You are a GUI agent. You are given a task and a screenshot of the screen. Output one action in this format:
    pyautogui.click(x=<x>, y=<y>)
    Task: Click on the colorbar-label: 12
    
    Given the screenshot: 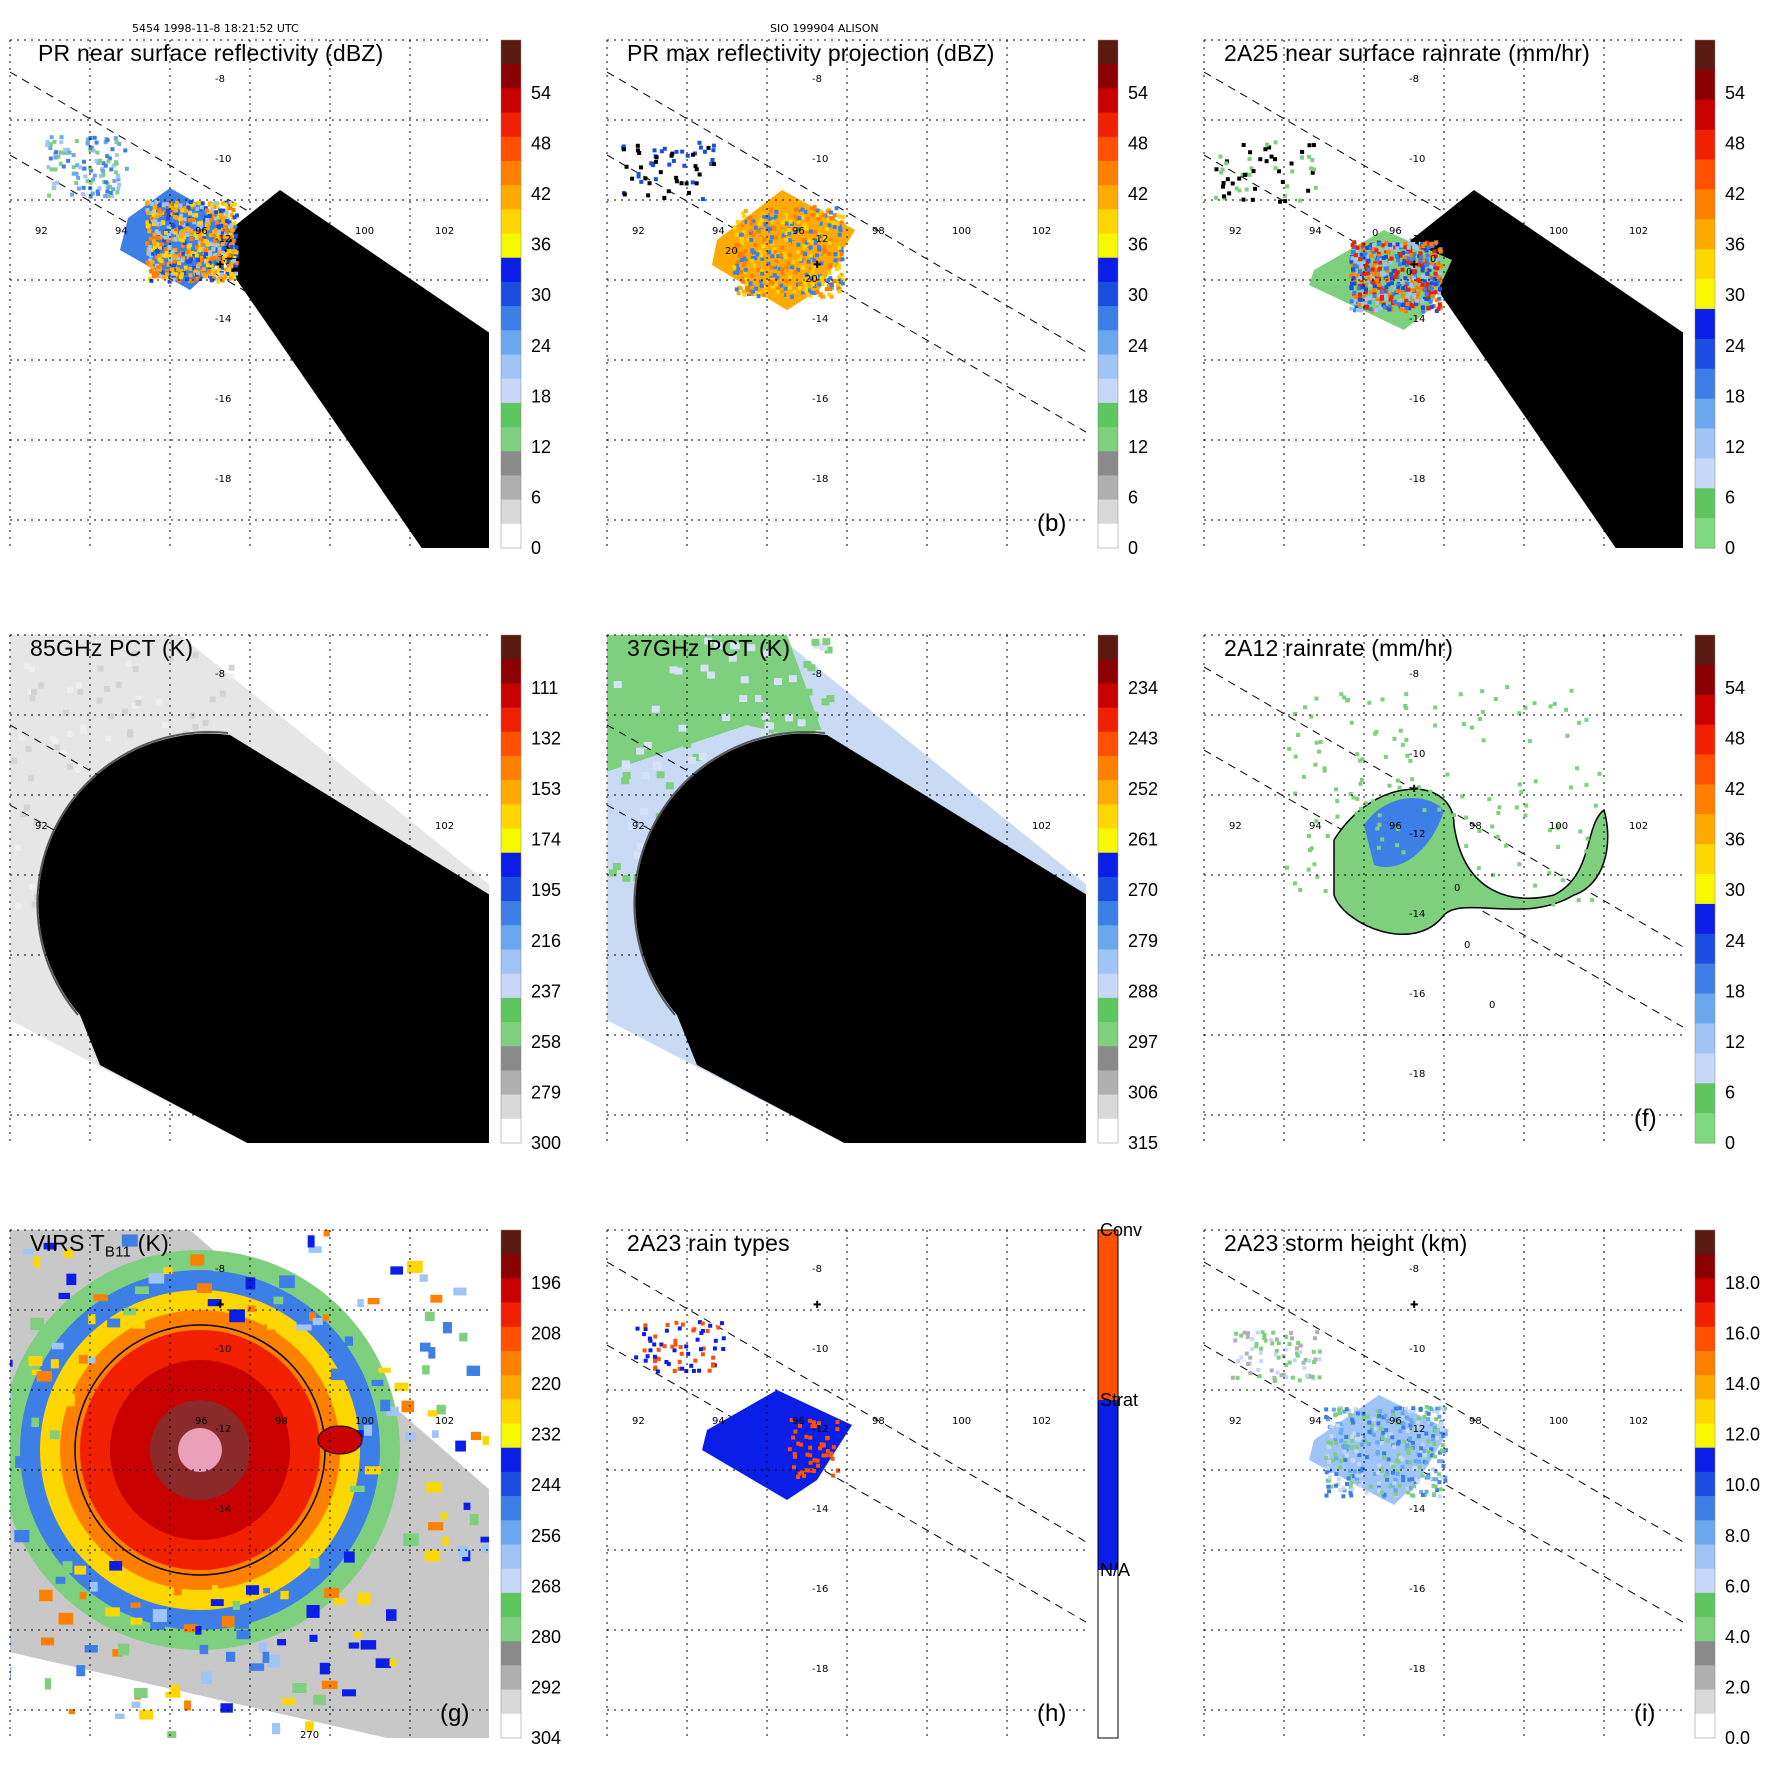 What is the action you would take?
    pyautogui.click(x=1735, y=447)
    